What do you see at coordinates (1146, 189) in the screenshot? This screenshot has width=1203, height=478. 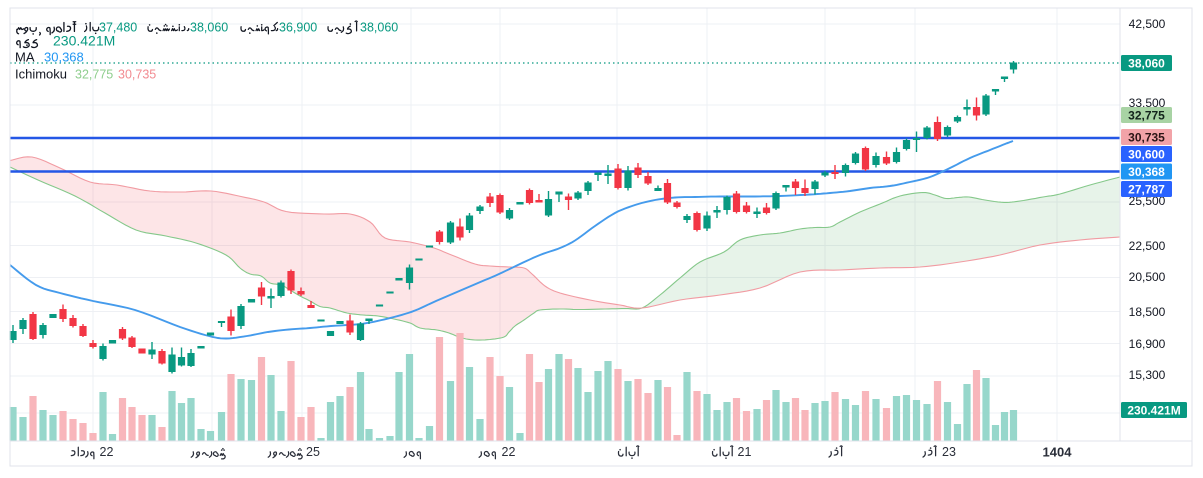 I see `svg-text: 27,787` at bounding box center [1146, 189].